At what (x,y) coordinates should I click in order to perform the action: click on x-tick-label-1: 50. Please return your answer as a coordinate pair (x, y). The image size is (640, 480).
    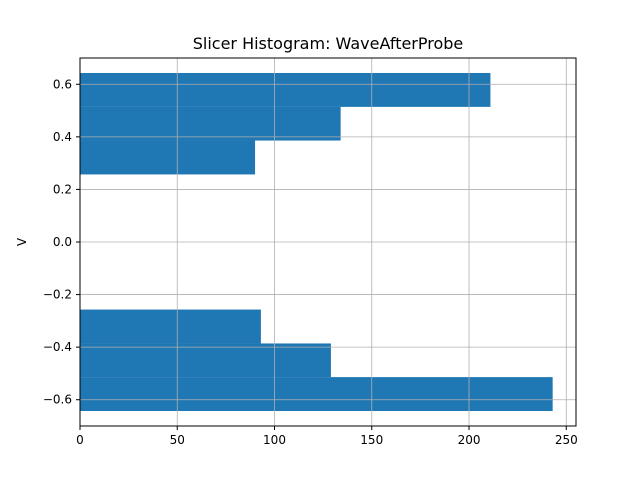
    Looking at the image, I should click on (177, 440).